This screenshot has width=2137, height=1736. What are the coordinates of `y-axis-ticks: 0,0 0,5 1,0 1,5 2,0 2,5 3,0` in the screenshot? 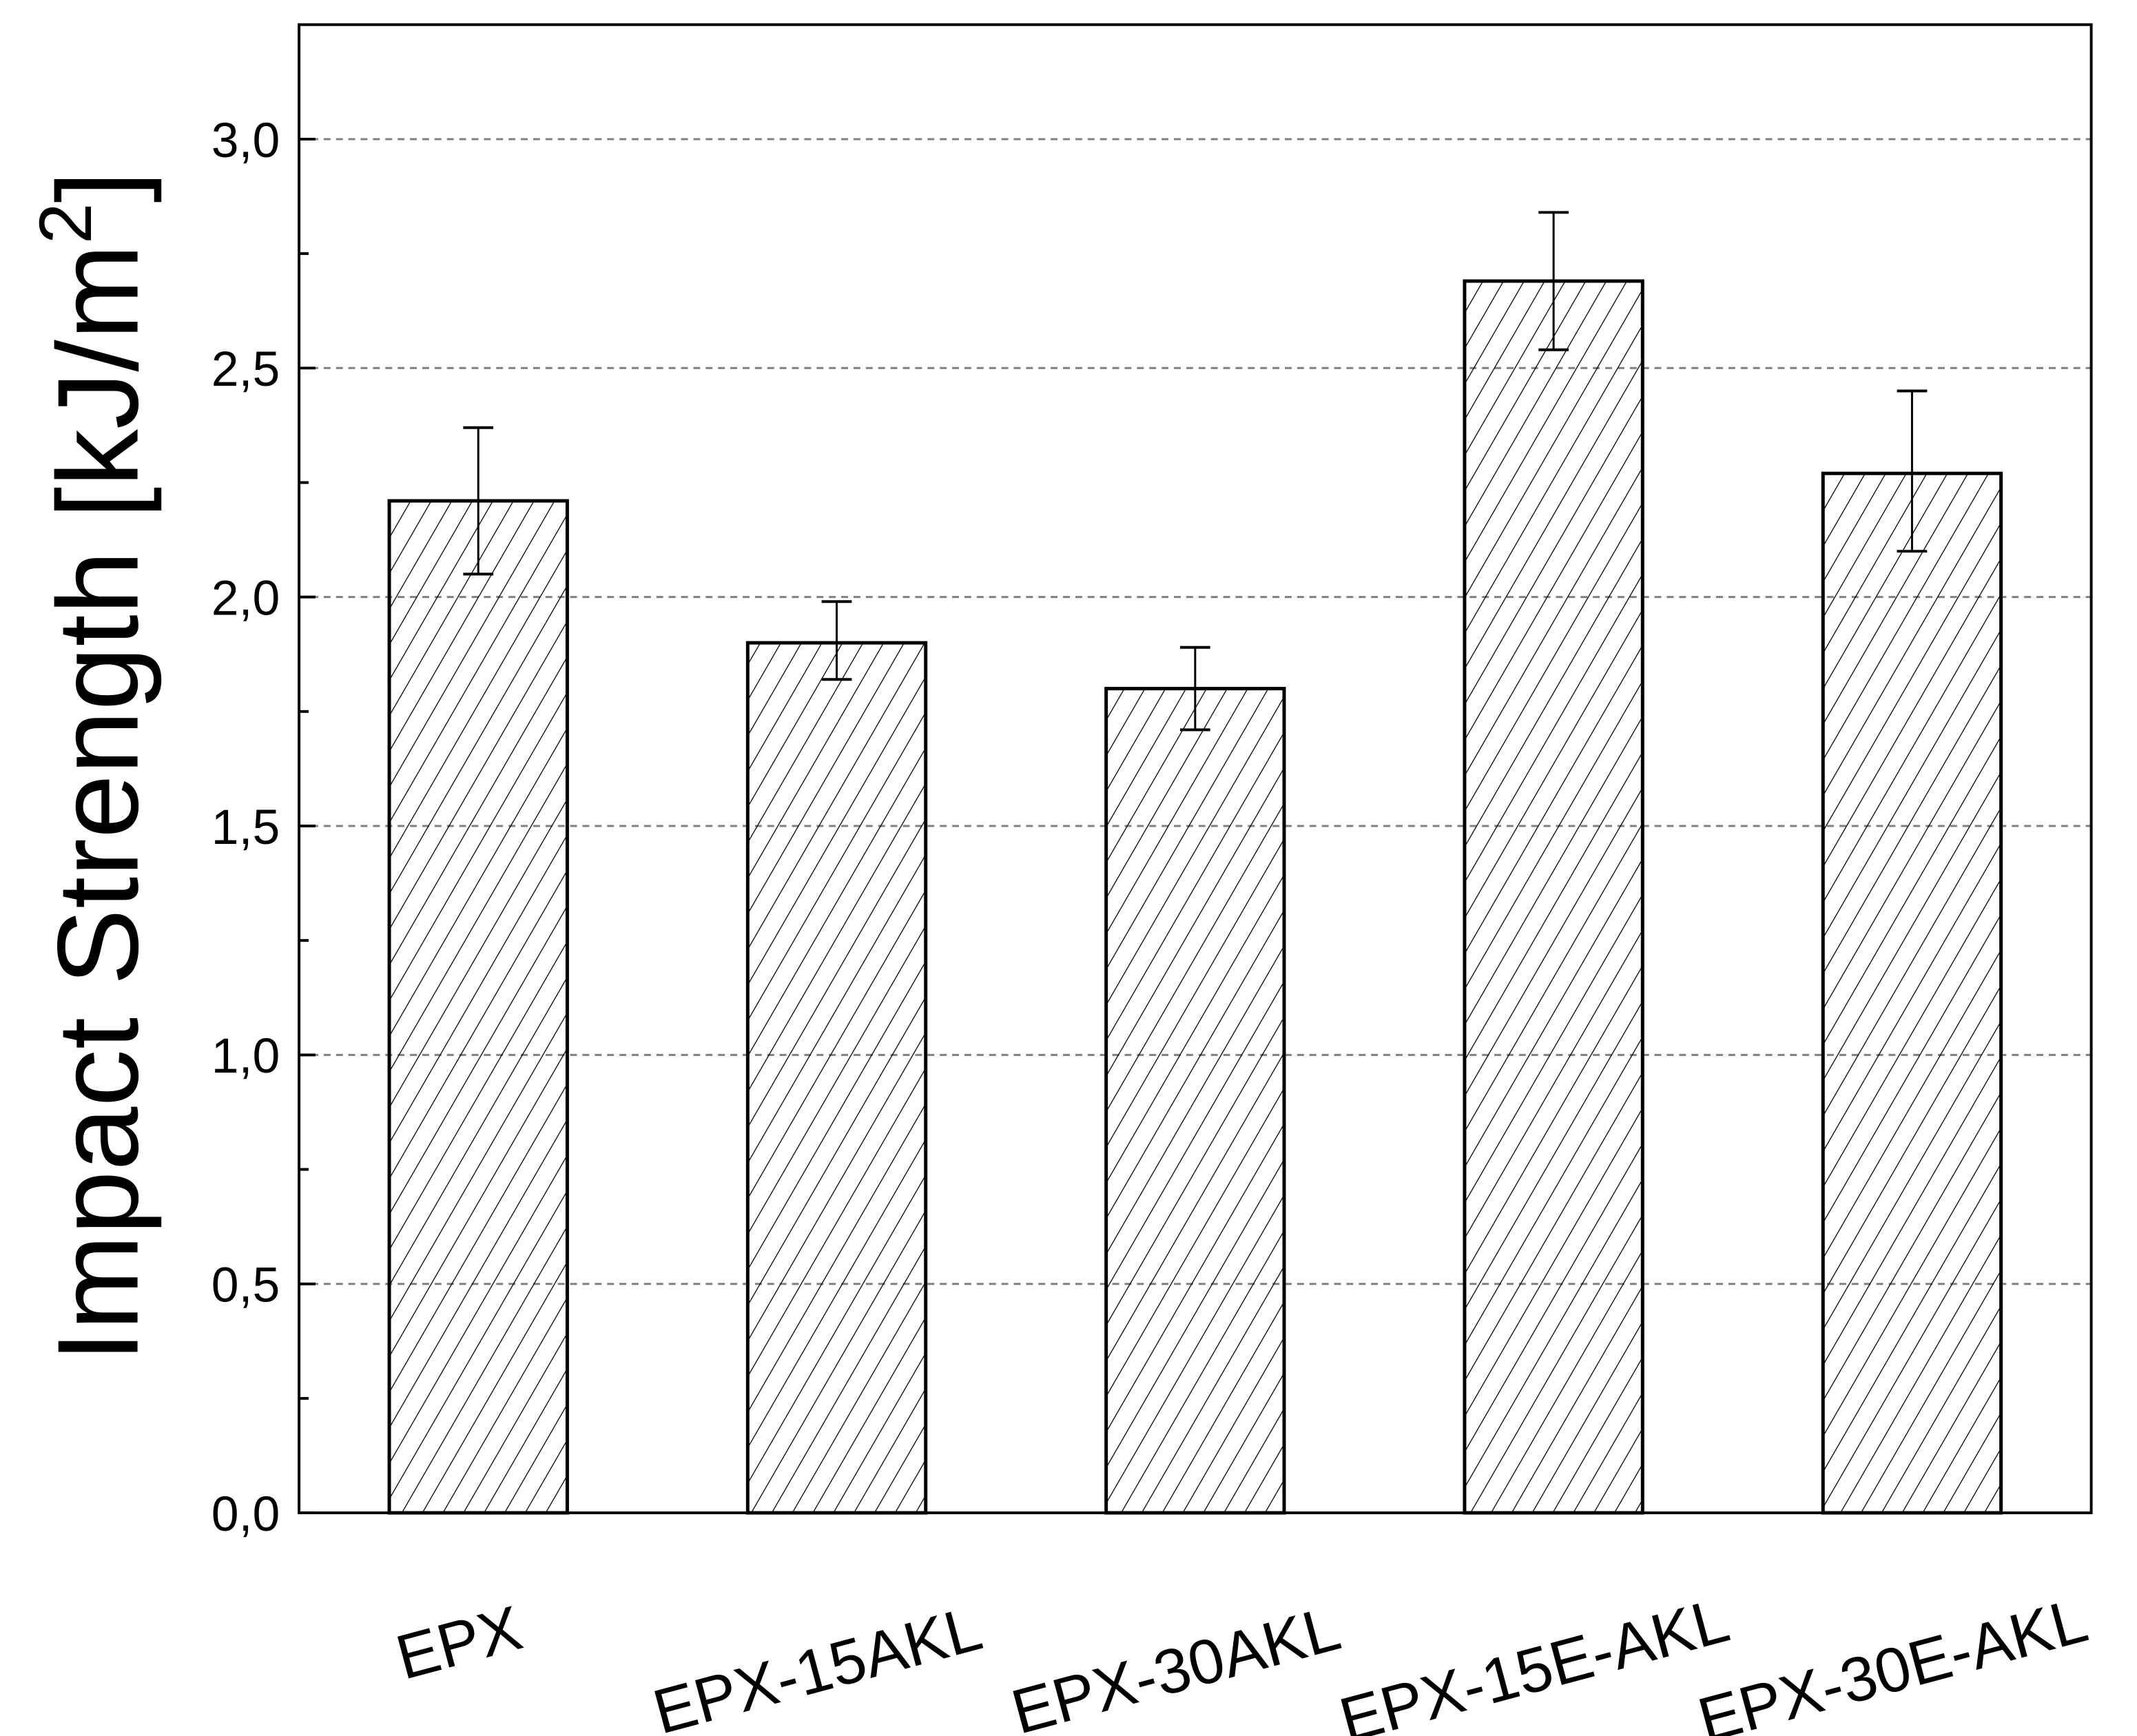 It's located at (263, 827).